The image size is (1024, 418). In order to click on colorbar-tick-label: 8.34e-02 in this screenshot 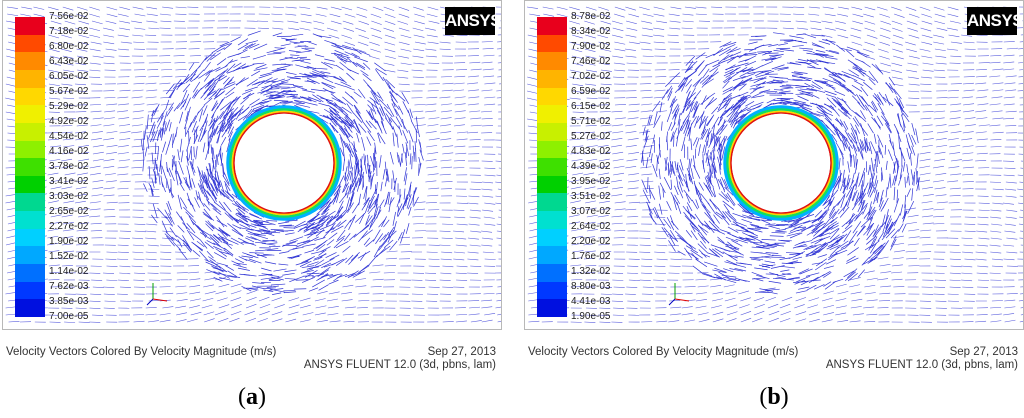, I will do `click(591, 31)`.